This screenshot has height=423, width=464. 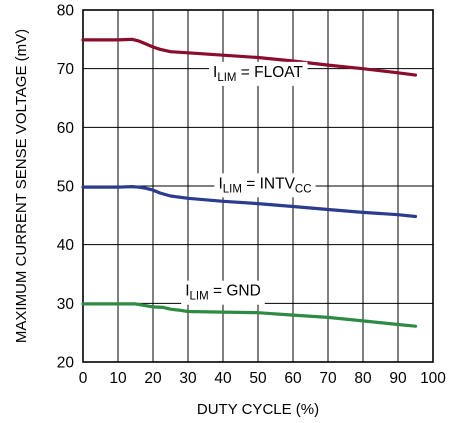 What do you see at coordinates (188, 378) in the screenshot?
I see `x-tick-label: 30` at bounding box center [188, 378].